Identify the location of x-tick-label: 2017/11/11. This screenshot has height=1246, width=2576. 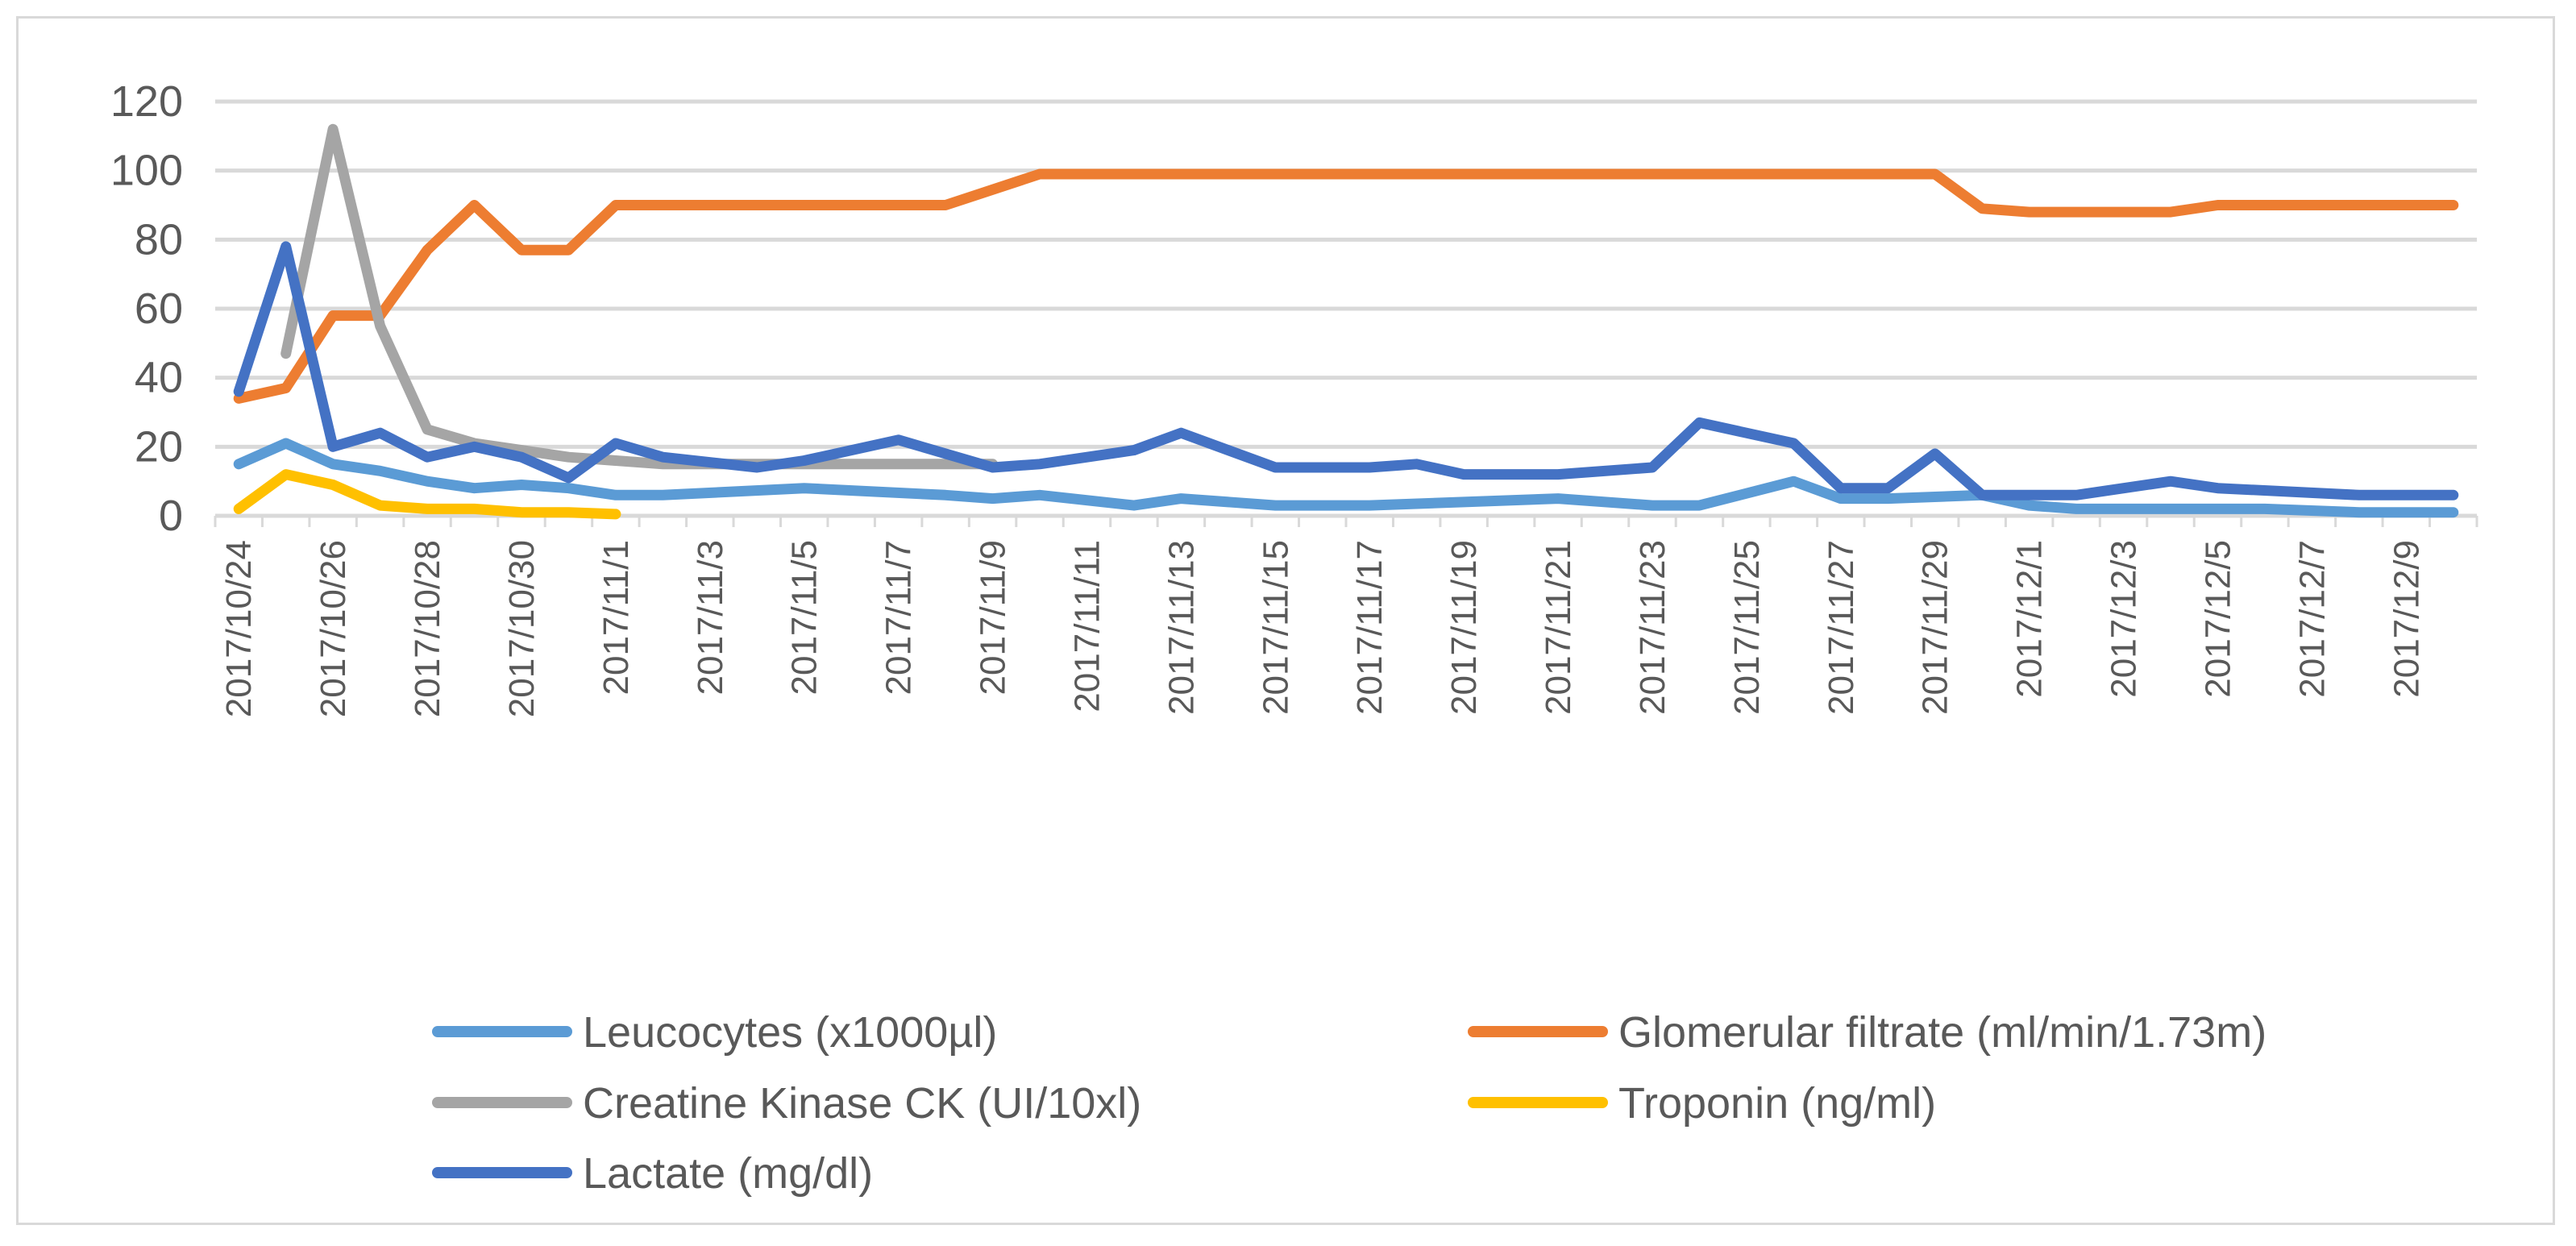
(1087, 626).